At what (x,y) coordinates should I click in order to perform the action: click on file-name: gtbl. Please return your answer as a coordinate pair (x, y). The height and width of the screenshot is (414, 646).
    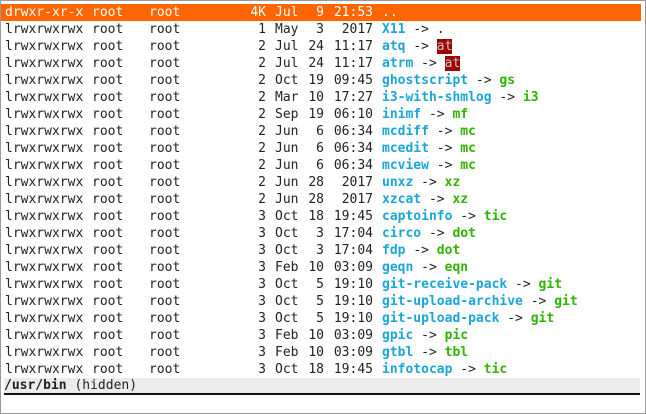
    Looking at the image, I should click on (398, 352).